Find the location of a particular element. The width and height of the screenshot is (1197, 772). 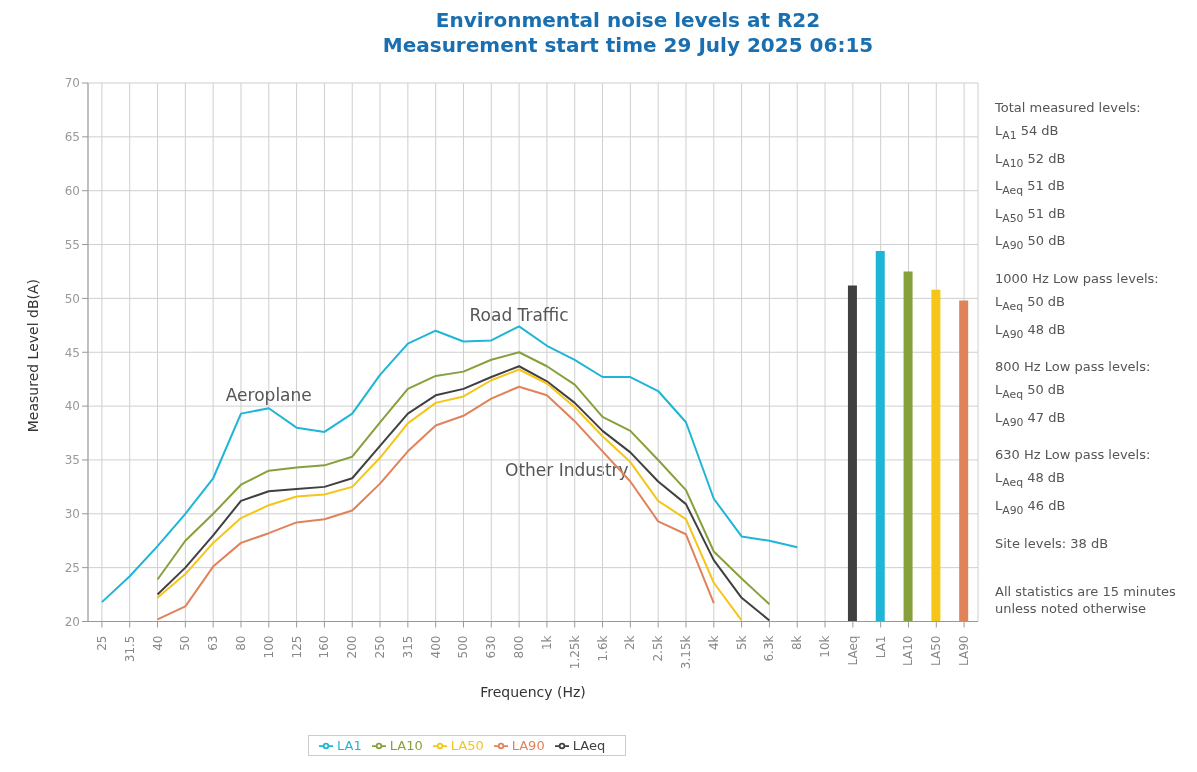

text: L$_{Aeq}$ 48 dB is located at coordinates (1030, 480).